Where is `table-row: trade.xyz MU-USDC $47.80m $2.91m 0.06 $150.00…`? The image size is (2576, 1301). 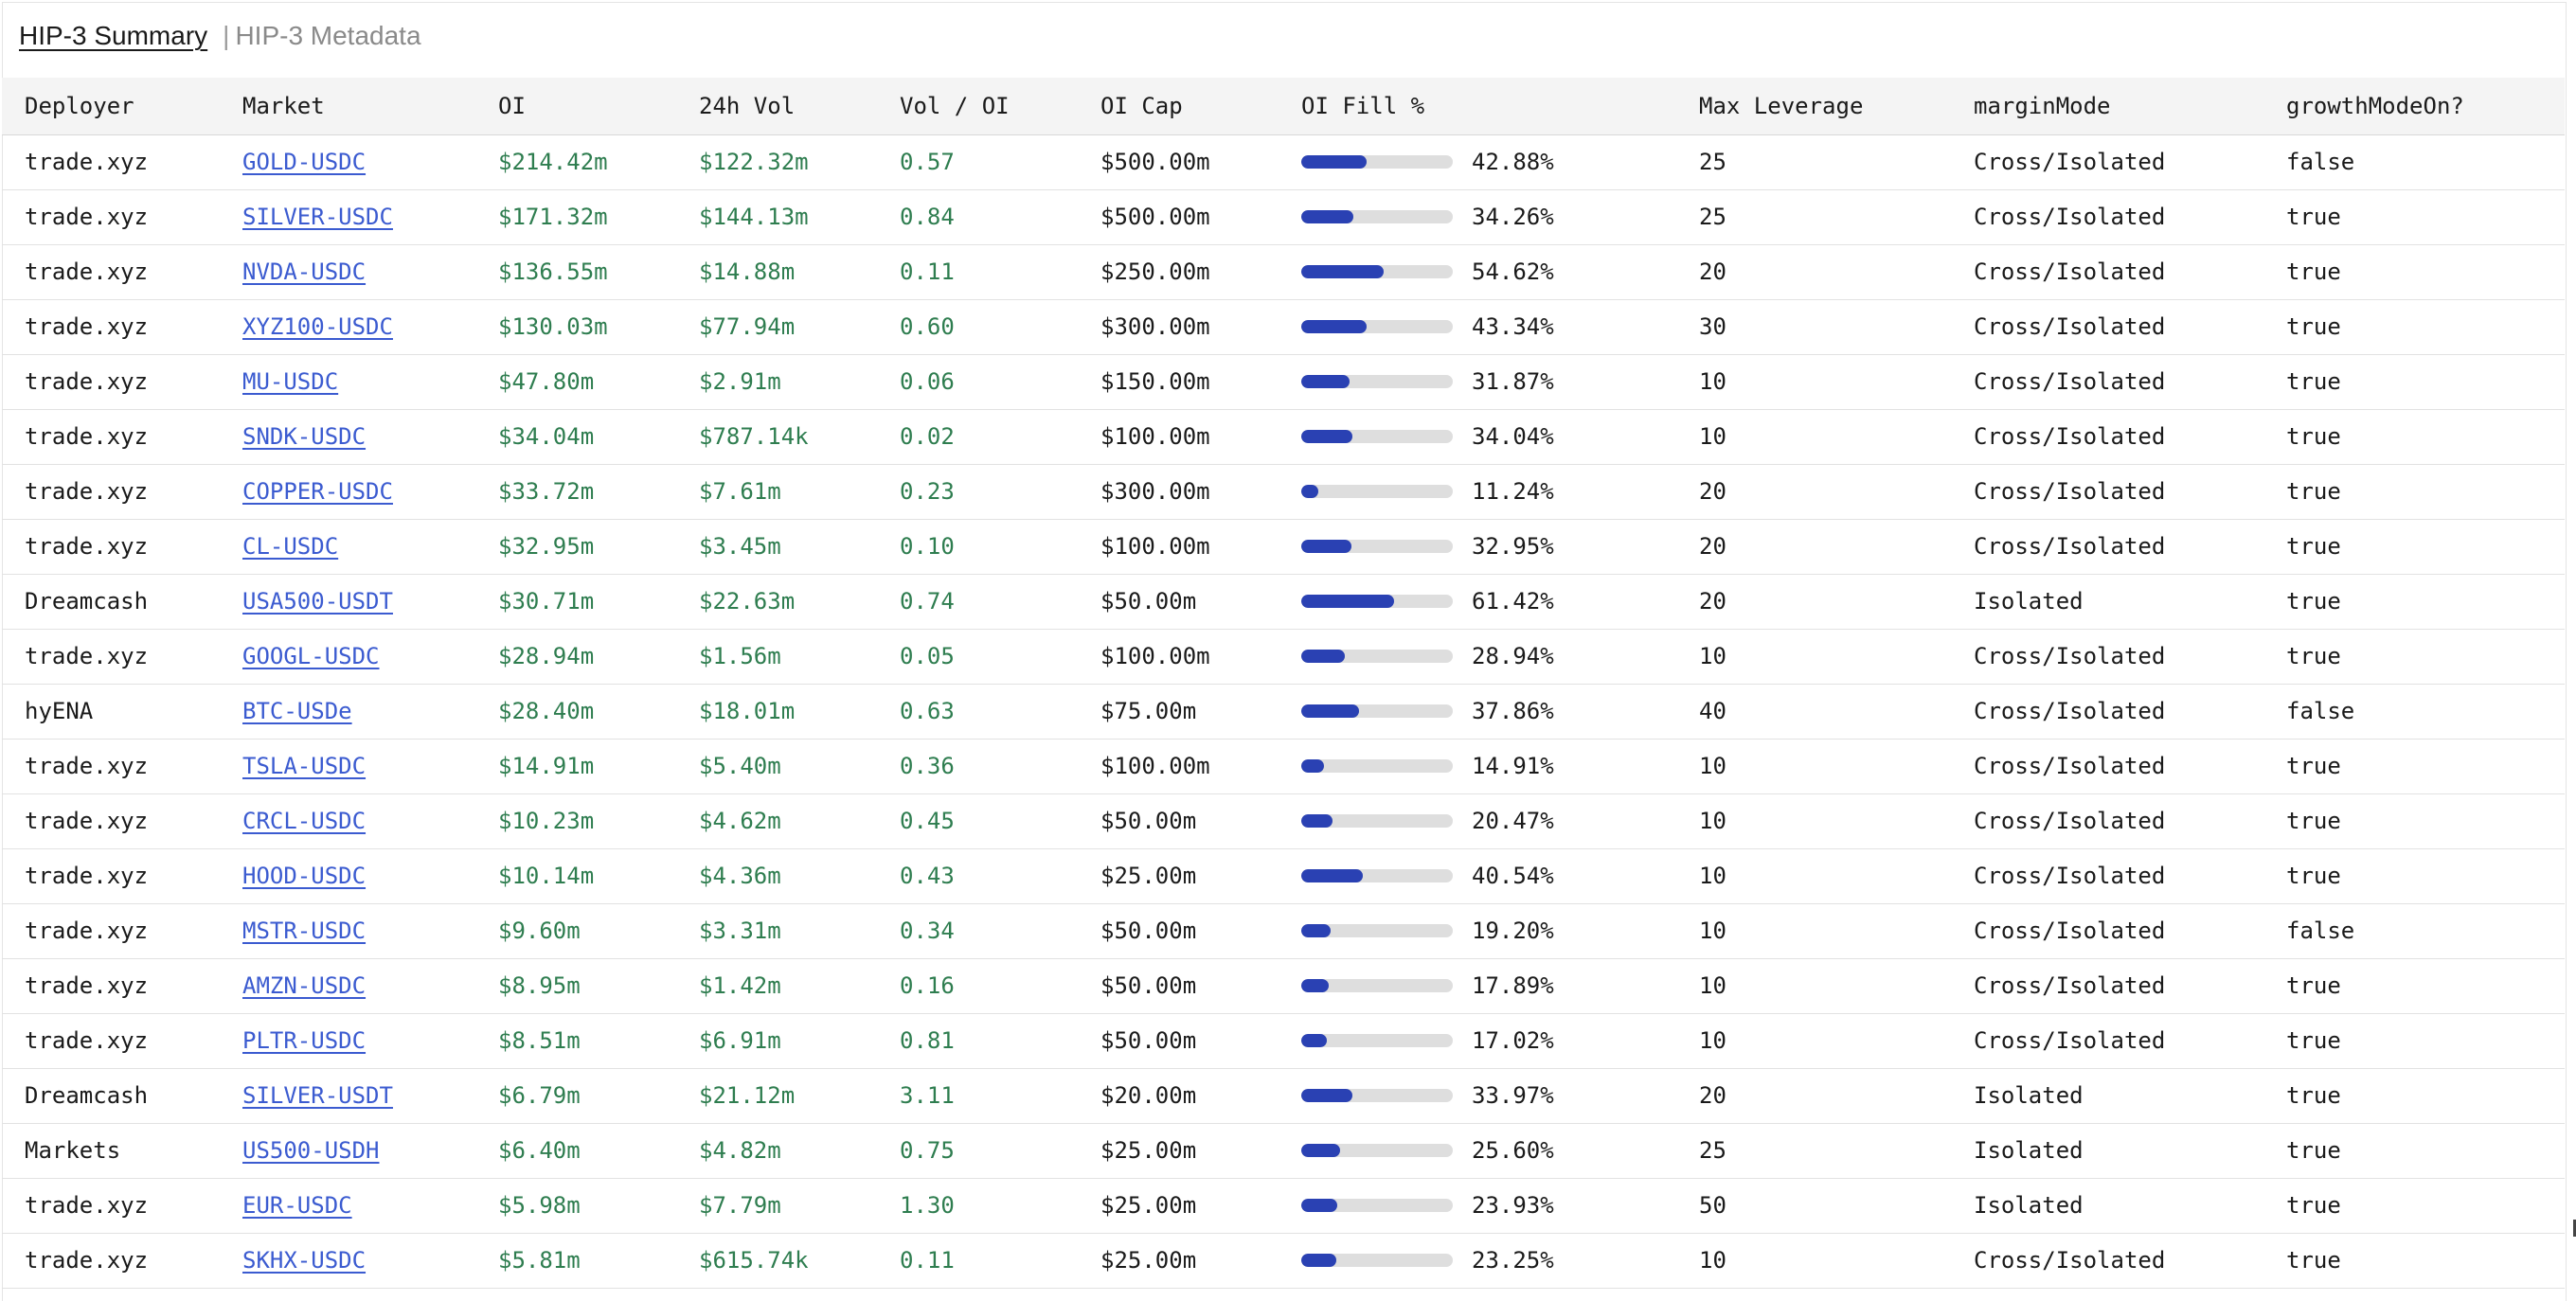 table-row: trade.xyz MU-USDC $47.80m $2.91m 0.06 $150.00… is located at coordinates (1283, 381).